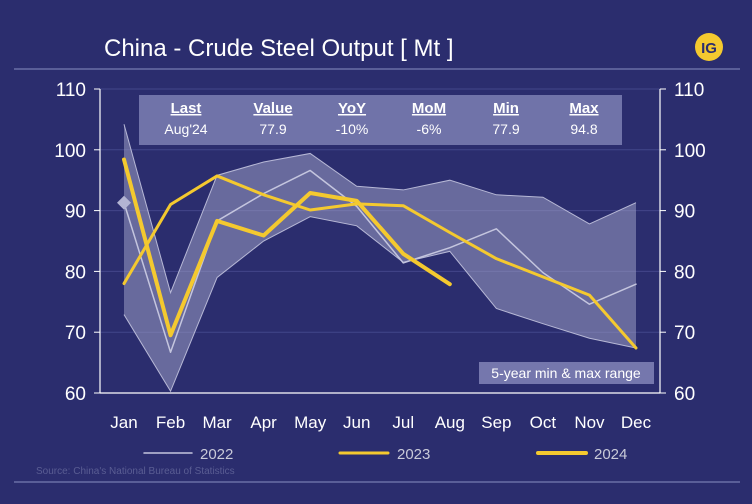 Image resolution: width=752 pixels, height=504 pixels. I want to click on x-tick-label-sep: Sep, so click(496, 422).